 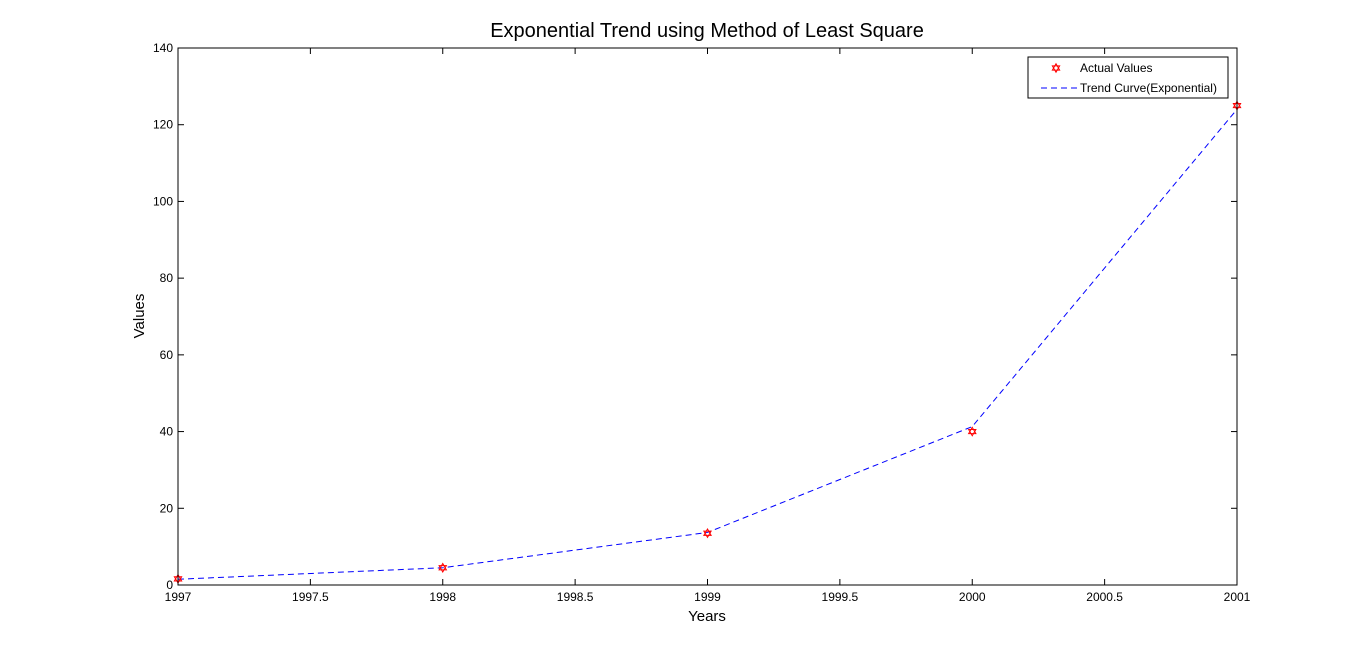 What do you see at coordinates (163, 201) in the screenshot?
I see `y-tick-label: 100` at bounding box center [163, 201].